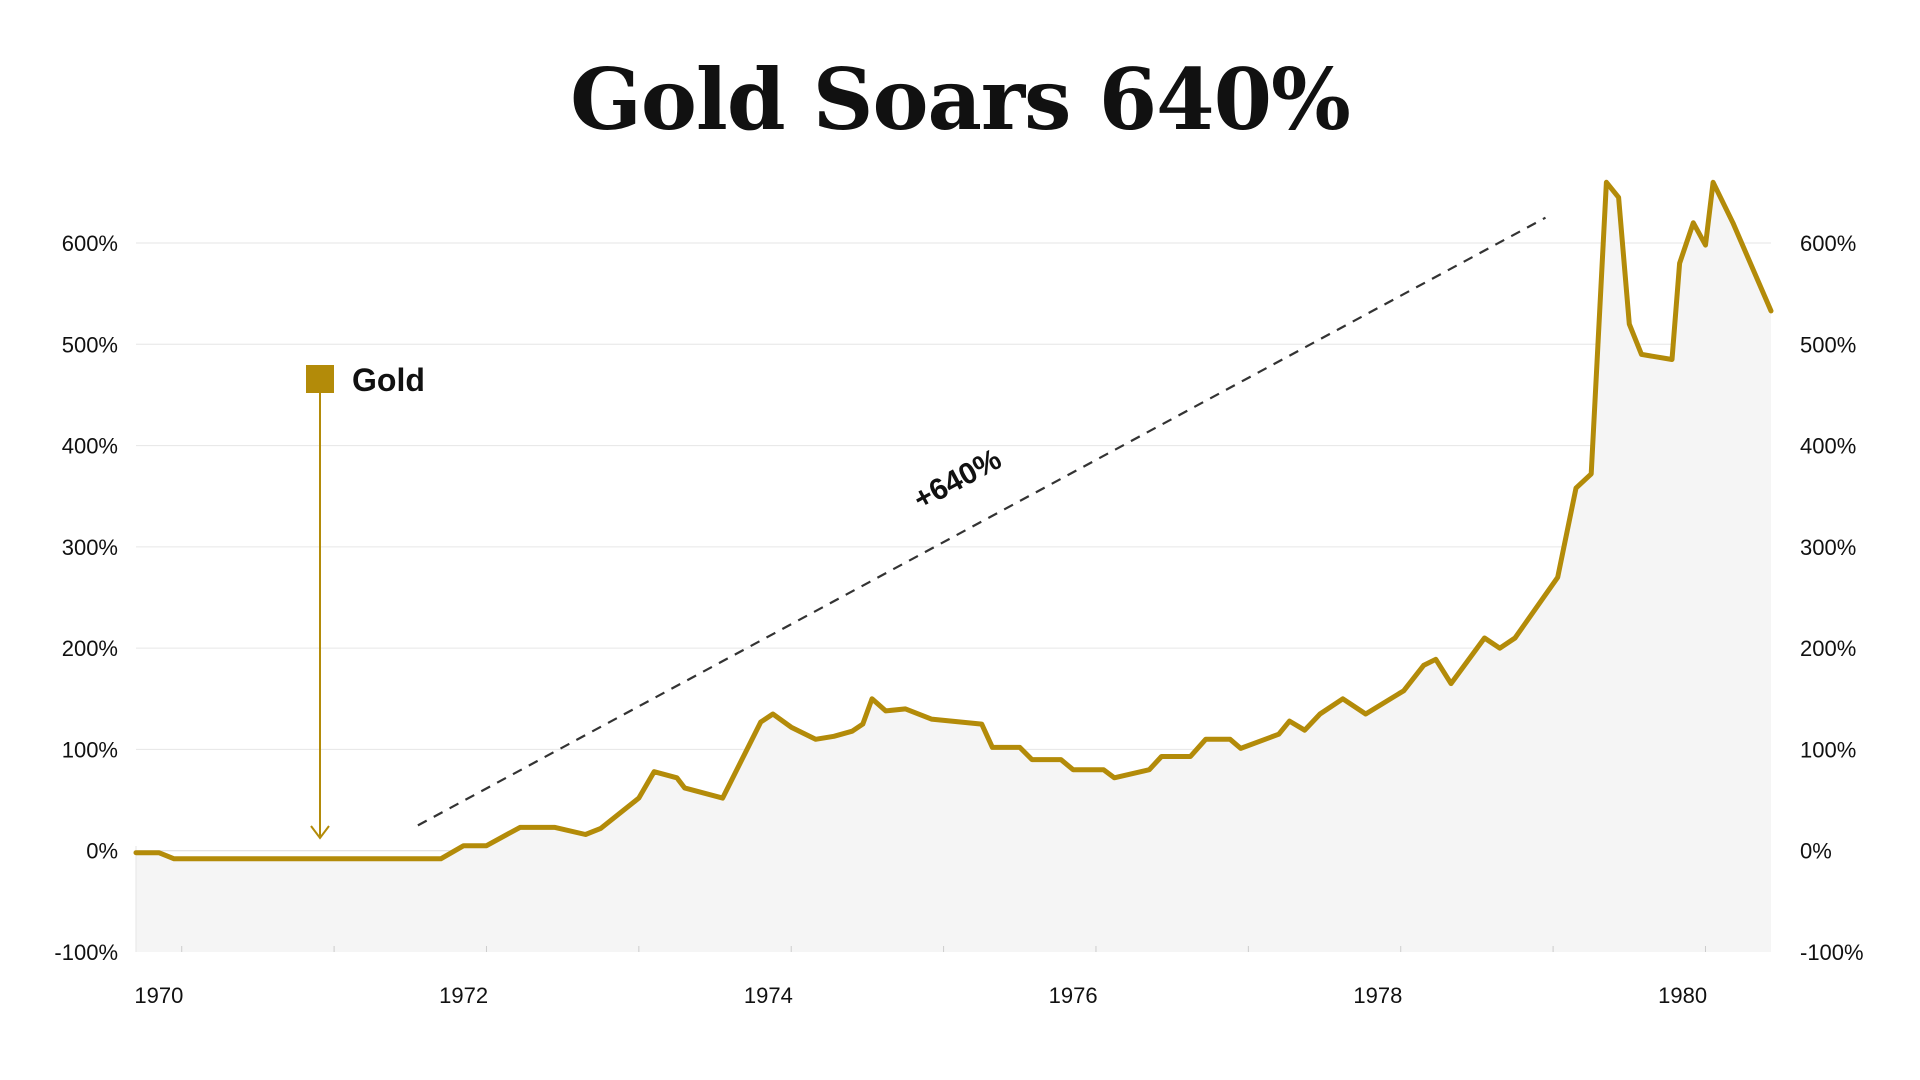 Image resolution: width=1920 pixels, height=1080 pixels. What do you see at coordinates (960, 99) in the screenshot?
I see `chart-title: Gold Soars 640%` at bounding box center [960, 99].